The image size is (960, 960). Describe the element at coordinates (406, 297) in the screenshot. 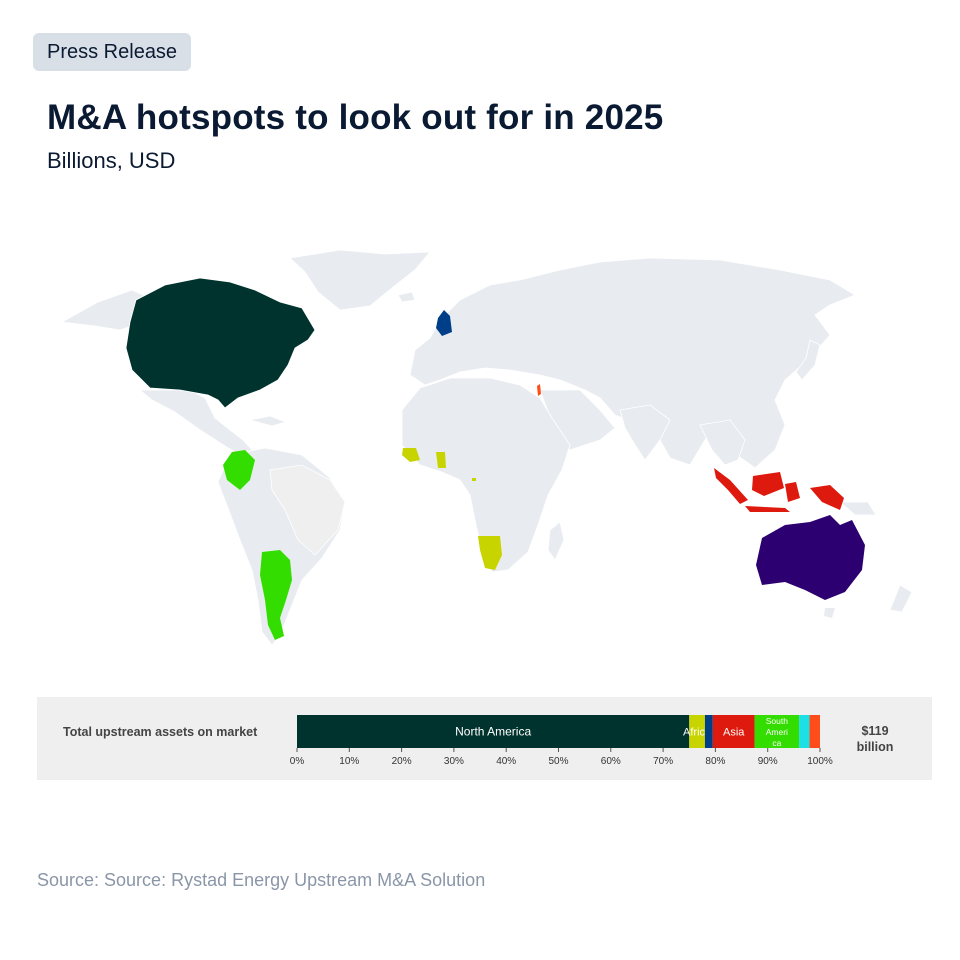

I see `iceland-shape` at that location.